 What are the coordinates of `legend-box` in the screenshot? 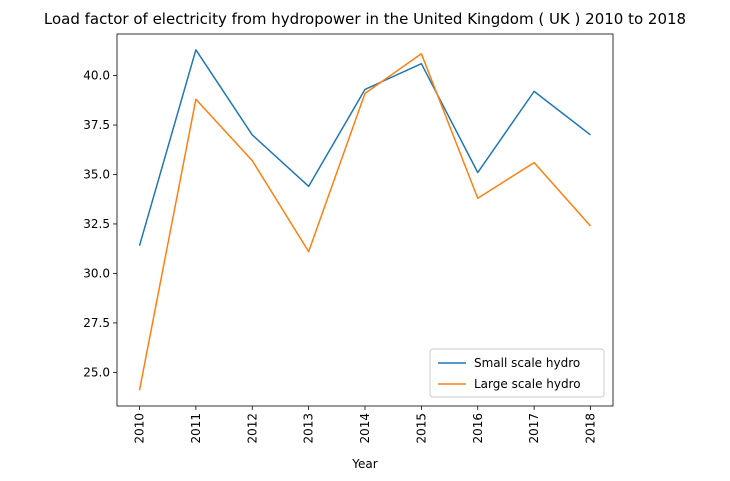 It's located at (517, 373).